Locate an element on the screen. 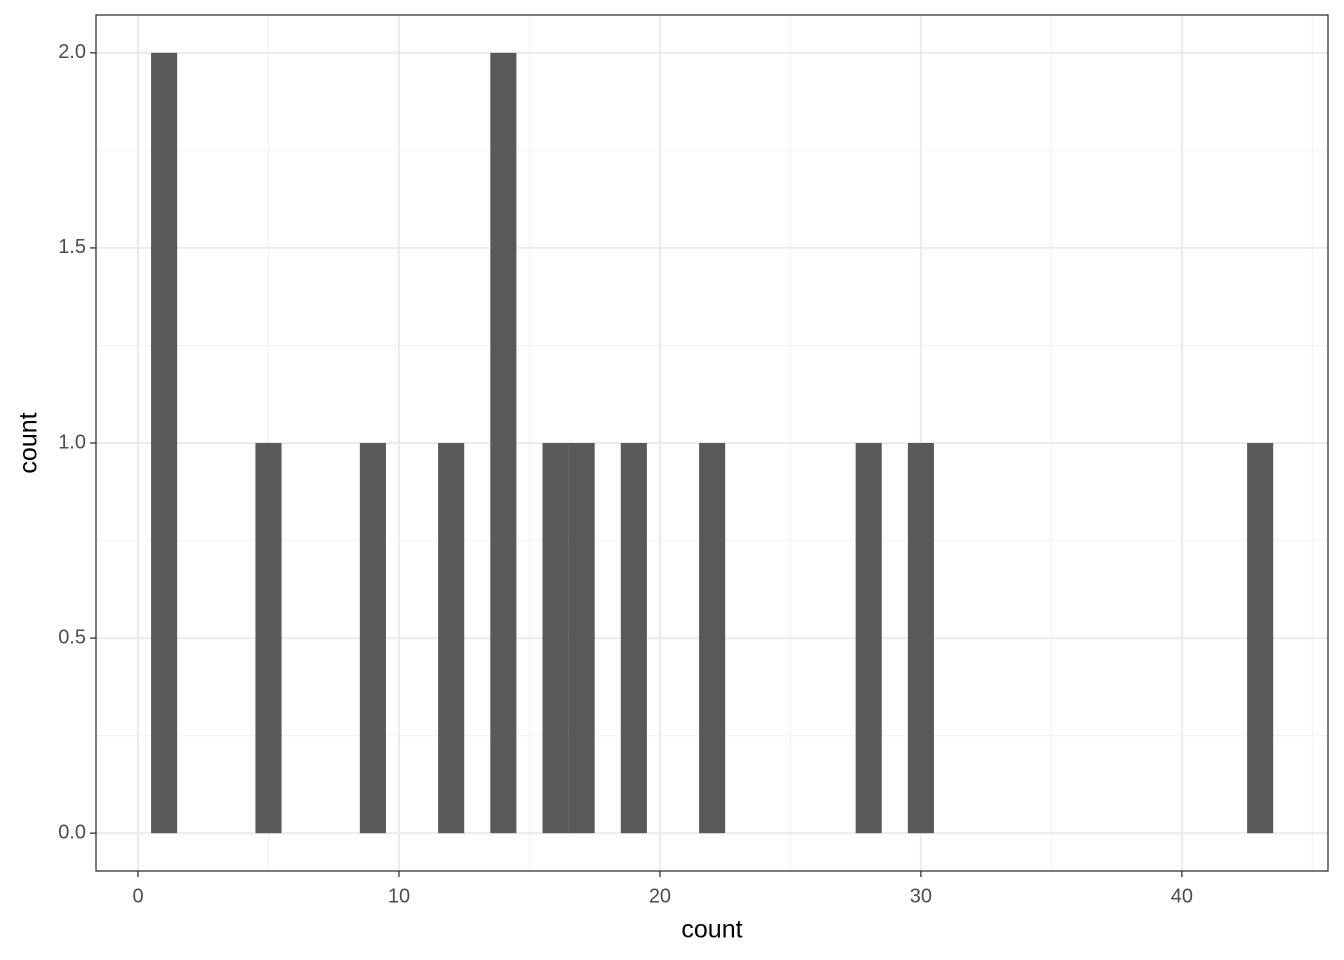 This screenshot has height=960, width=1344. x-tick-label: 0 is located at coordinates (137, 896).